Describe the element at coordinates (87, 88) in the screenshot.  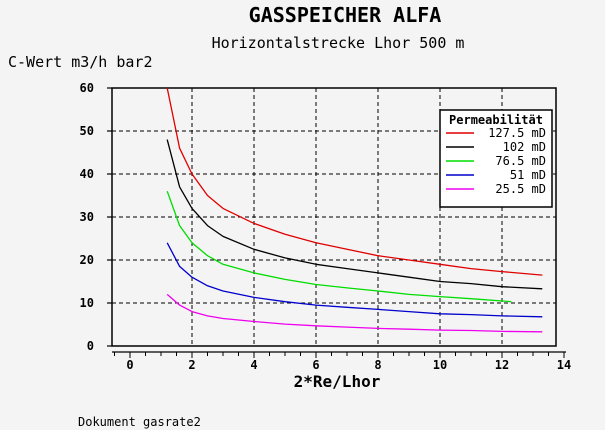
I see `y-tick-label: 60` at that location.